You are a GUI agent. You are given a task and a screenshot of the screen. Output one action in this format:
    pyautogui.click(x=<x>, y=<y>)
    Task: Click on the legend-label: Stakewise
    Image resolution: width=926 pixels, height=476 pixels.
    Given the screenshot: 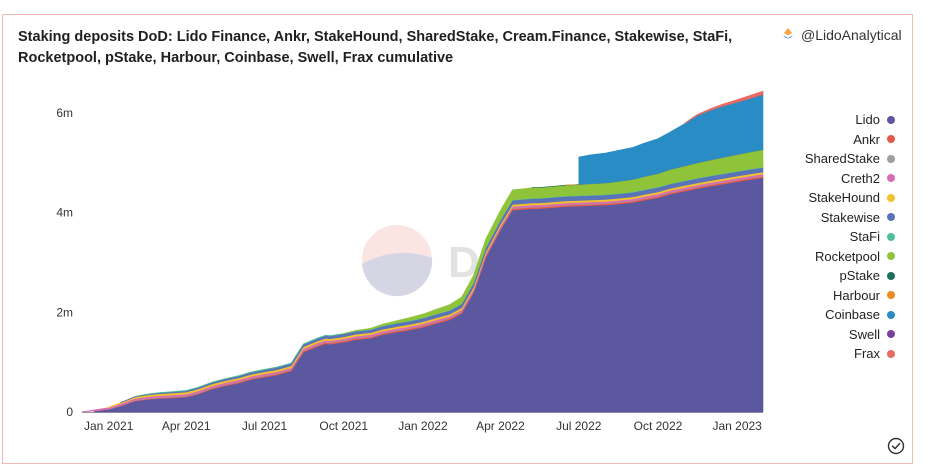 What is the action you would take?
    pyautogui.click(x=850, y=217)
    